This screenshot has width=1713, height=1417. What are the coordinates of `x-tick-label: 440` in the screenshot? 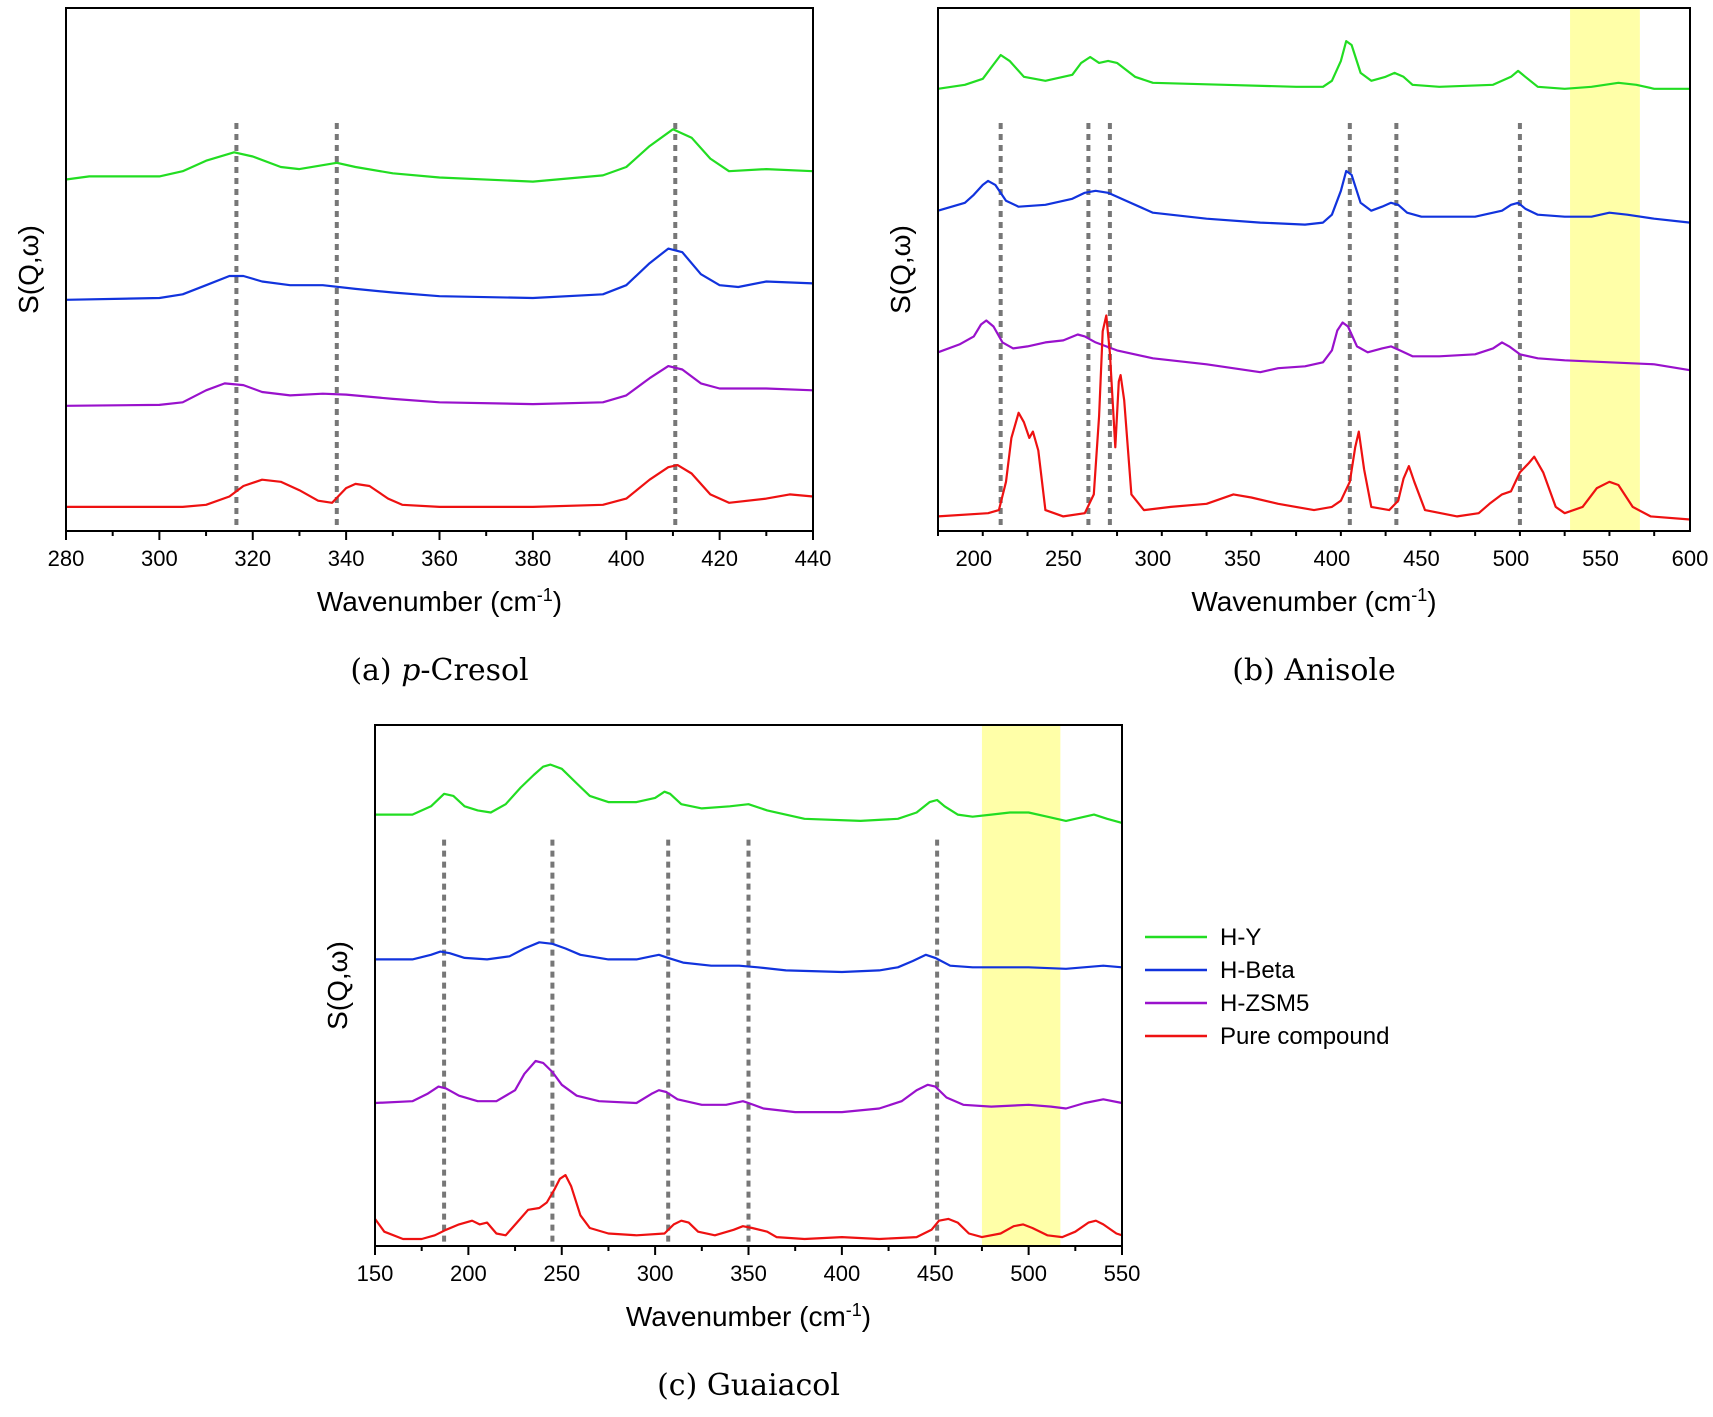 It's located at (813, 558).